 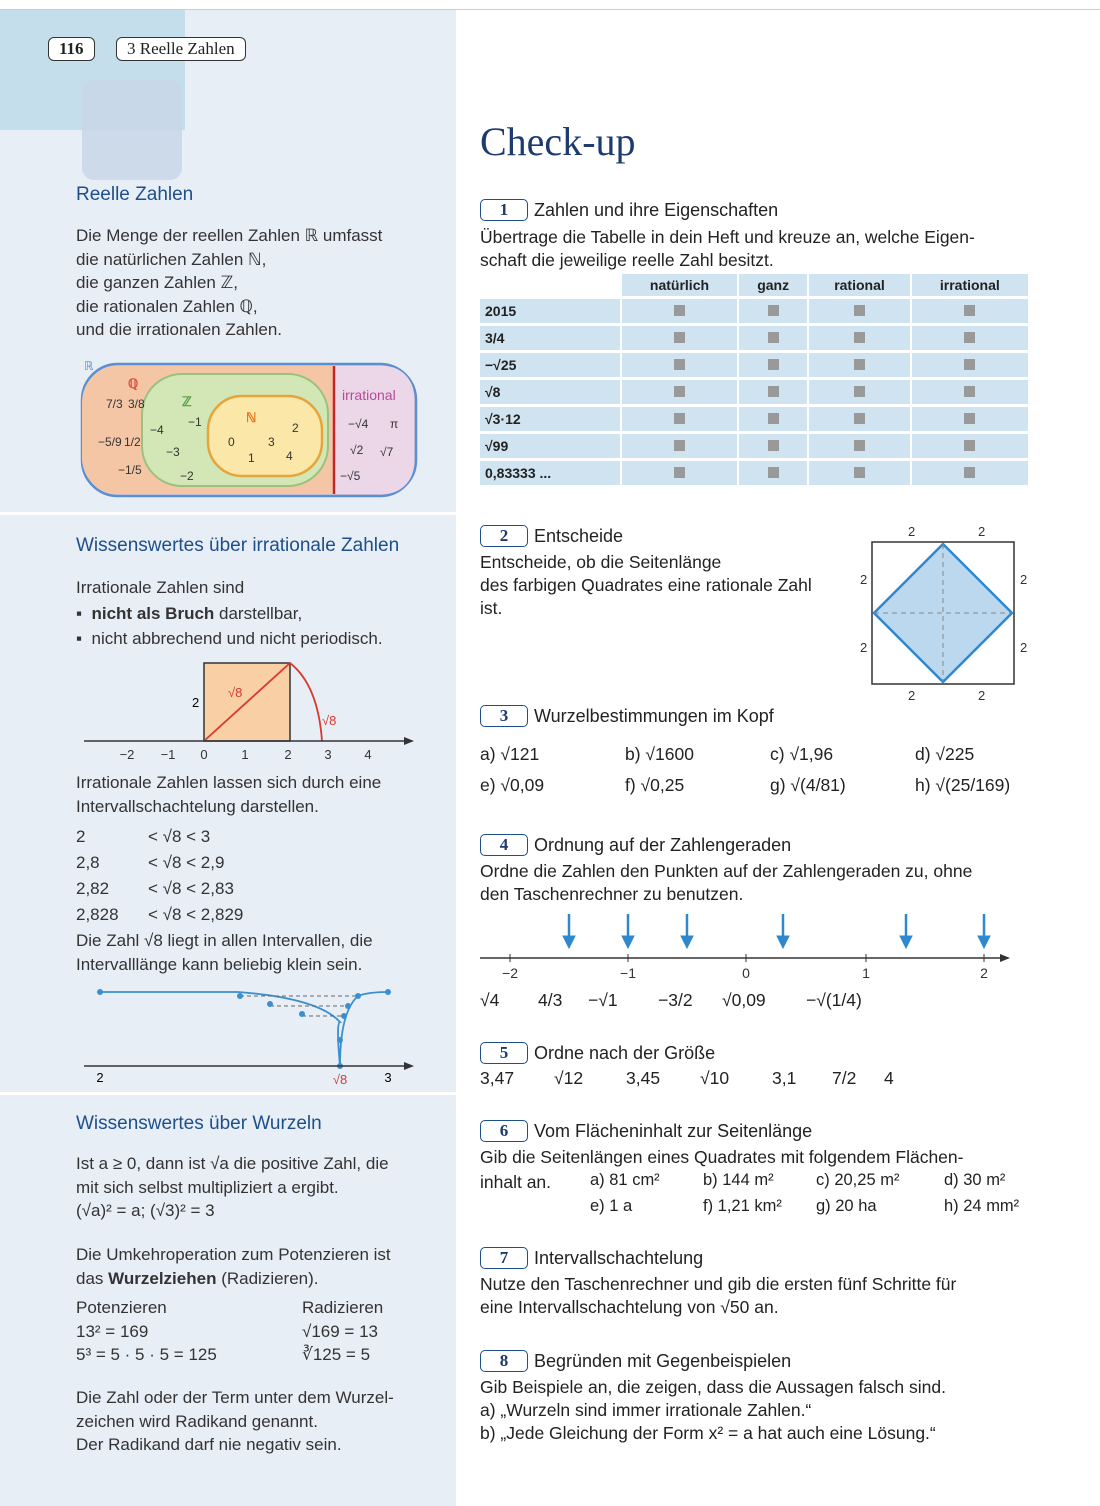 I want to click on svg-text: π, so click(x=394, y=424).